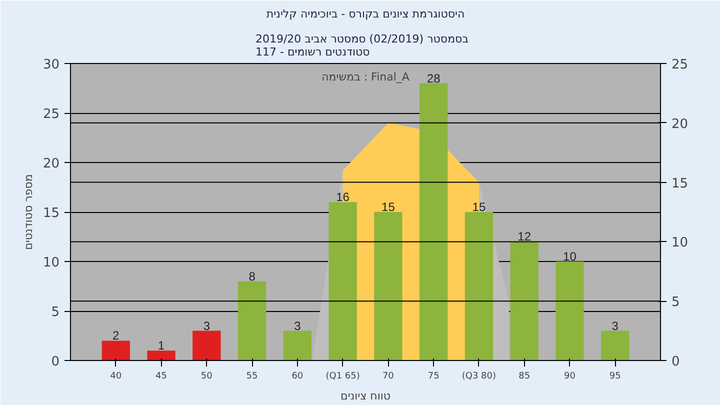  What do you see at coordinates (676, 302) in the screenshot?
I see `y2-tick-label: 5` at bounding box center [676, 302].